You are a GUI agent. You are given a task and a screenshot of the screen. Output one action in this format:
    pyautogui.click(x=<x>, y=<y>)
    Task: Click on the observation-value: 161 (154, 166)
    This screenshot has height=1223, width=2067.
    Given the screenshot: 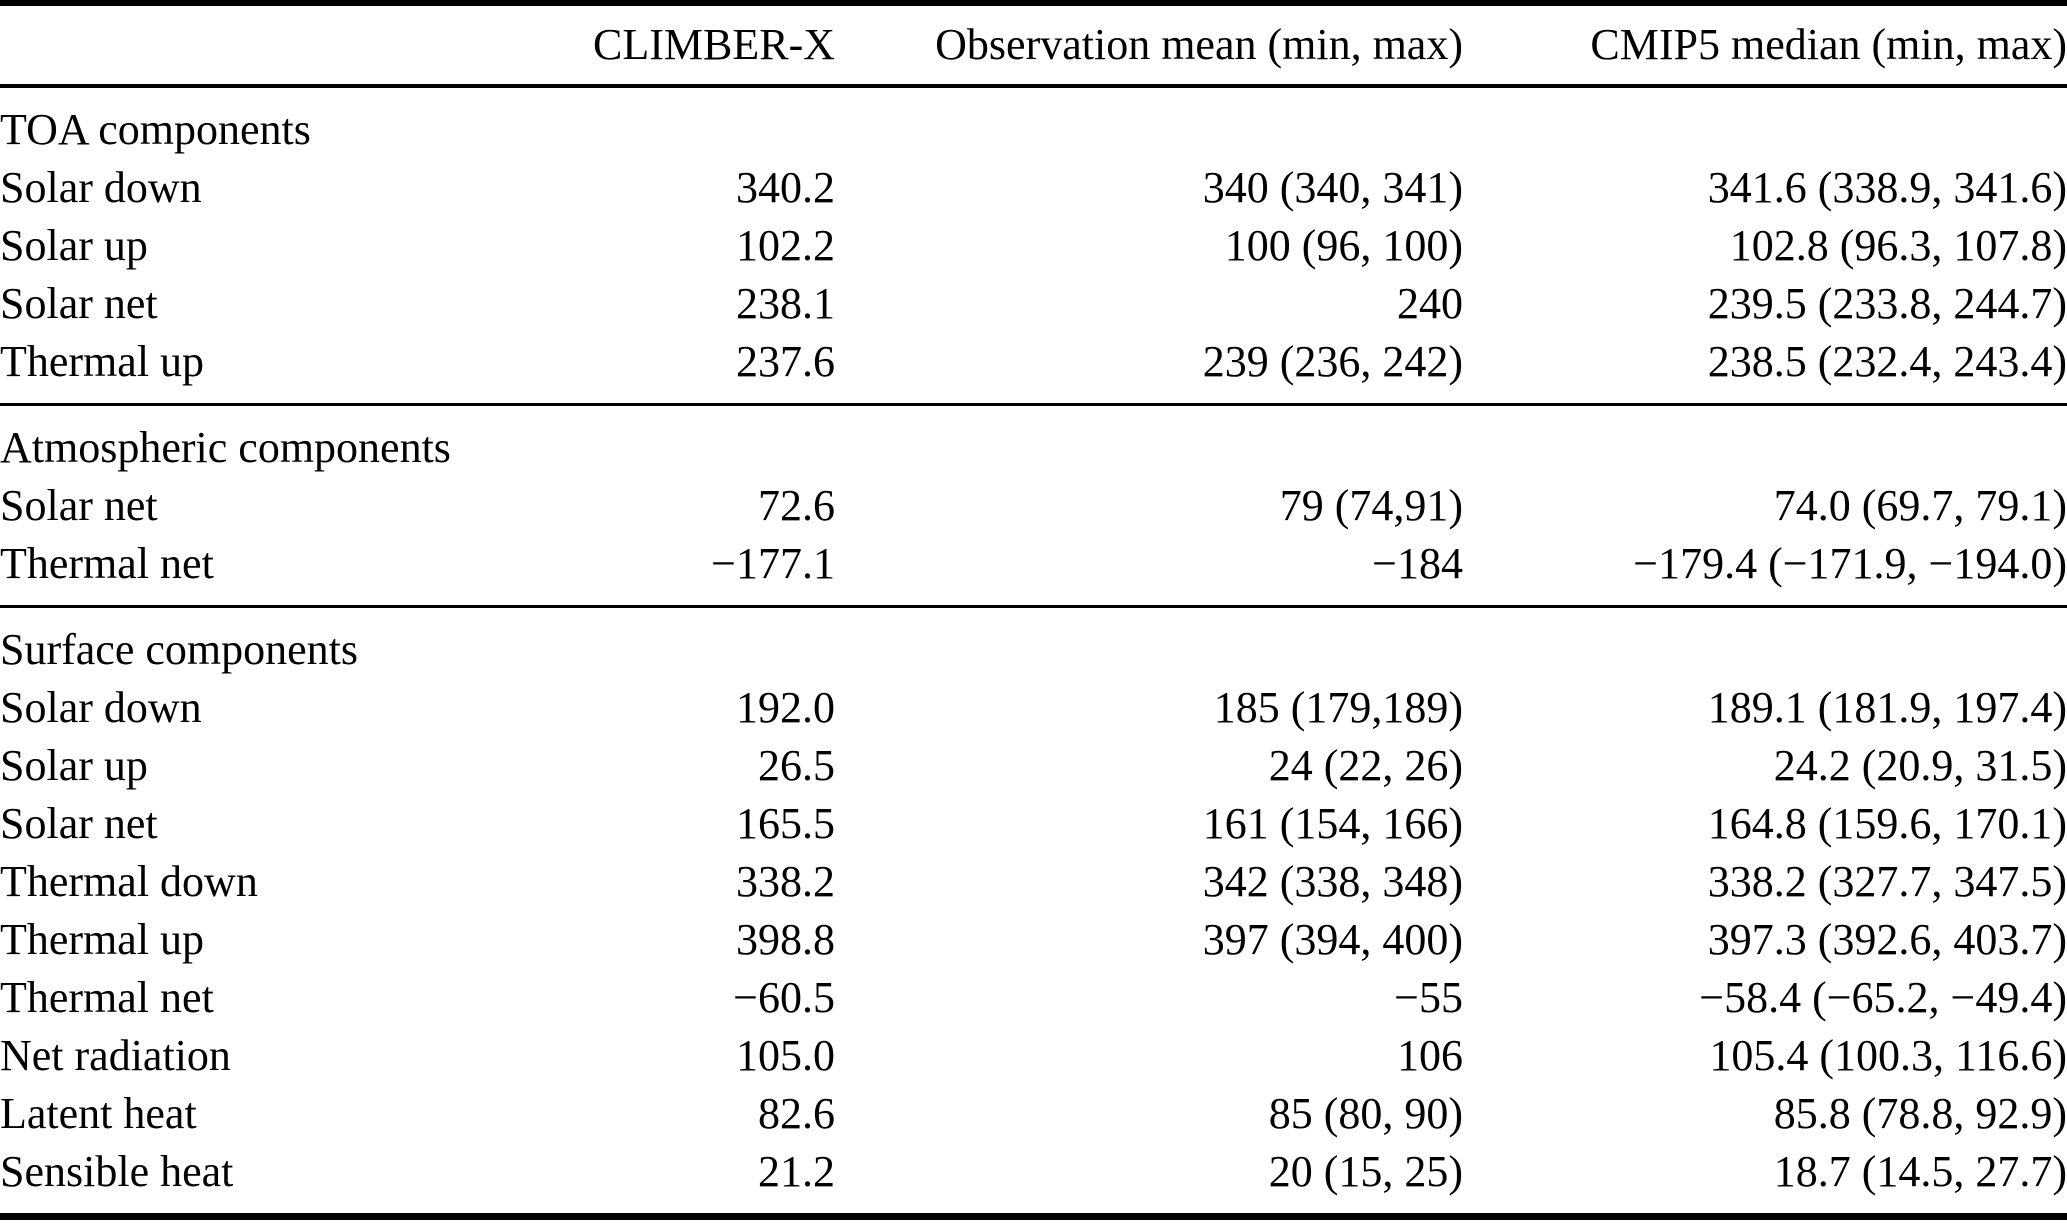 What is the action you would take?
    pyautogui.click(x=1332, y=823)
    